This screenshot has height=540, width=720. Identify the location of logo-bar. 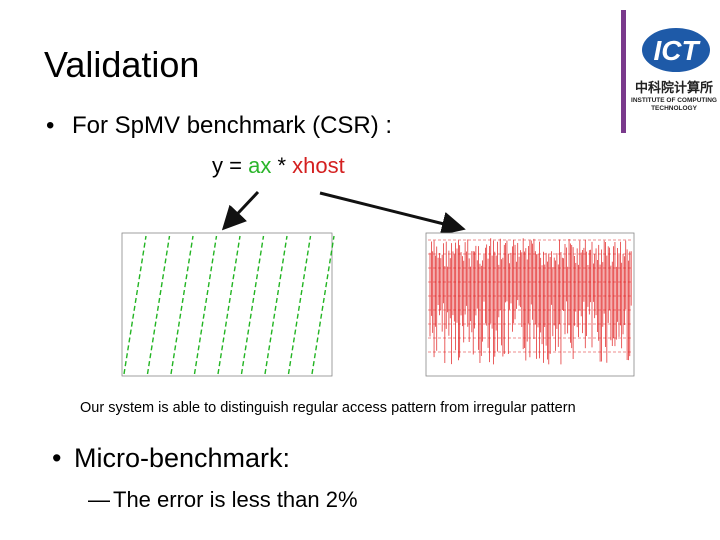
(623, 71).